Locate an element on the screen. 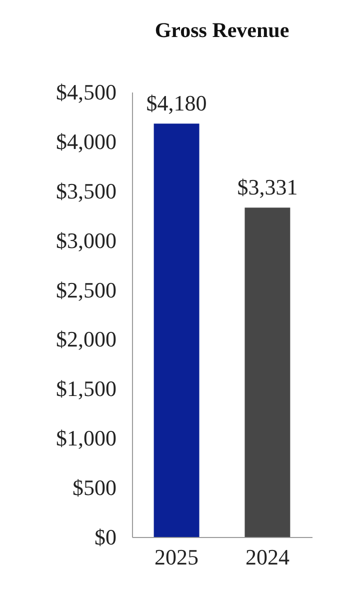 Image resolution: width=344 pixels, height=614 pixels. data-label: $3,331 is located at coordinates (267, 187).